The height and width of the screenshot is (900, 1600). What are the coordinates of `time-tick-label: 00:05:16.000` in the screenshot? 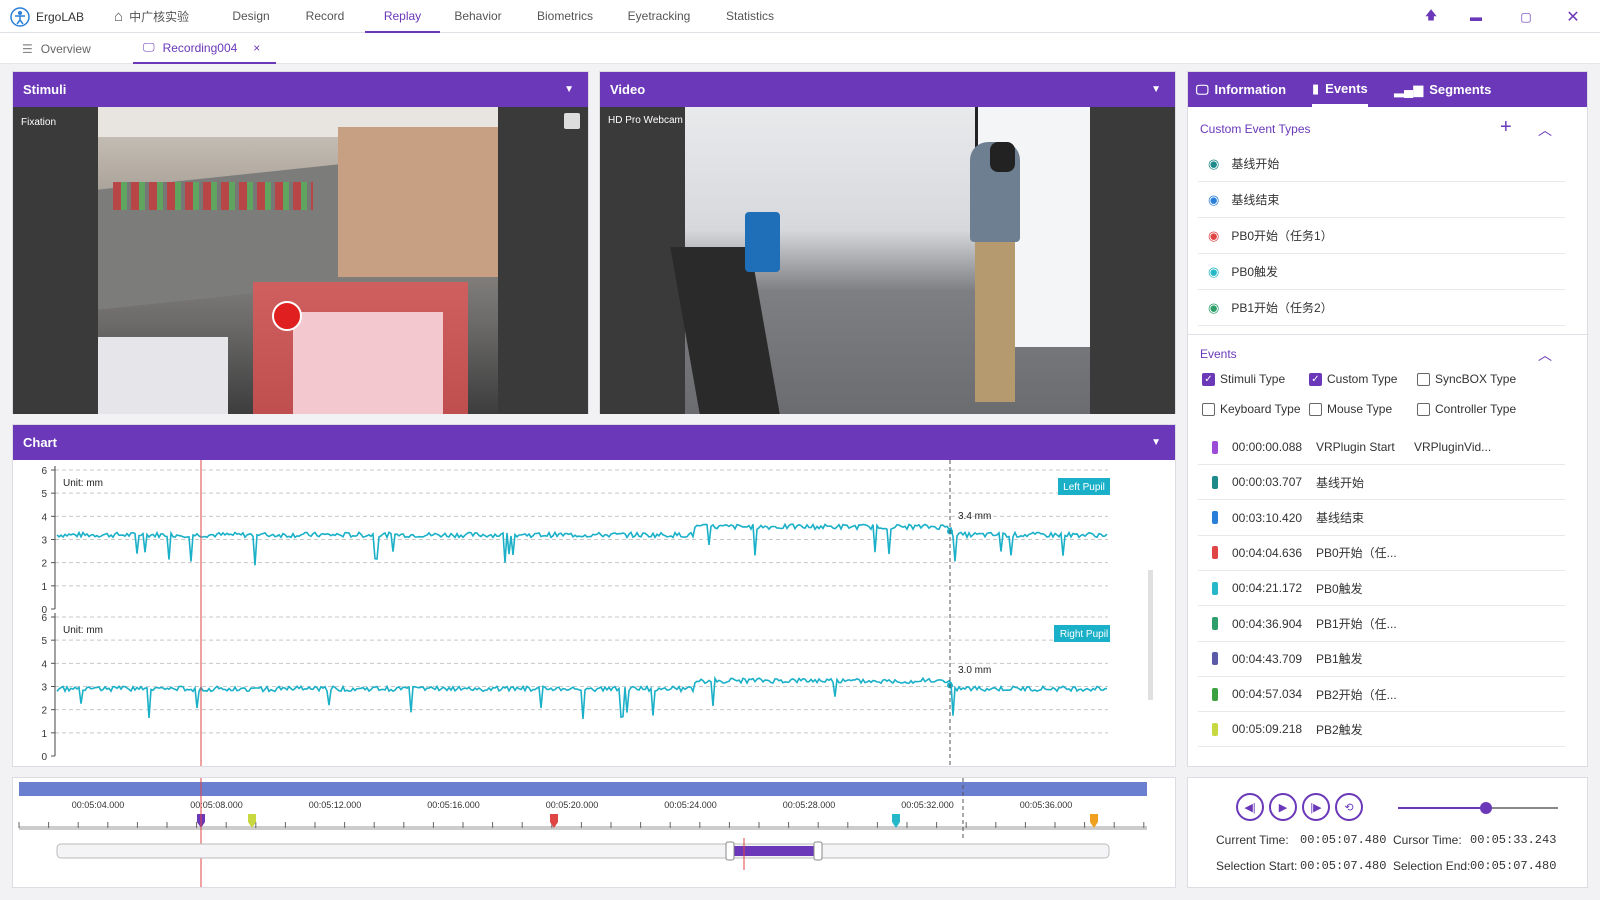 It's located at (453, 805).